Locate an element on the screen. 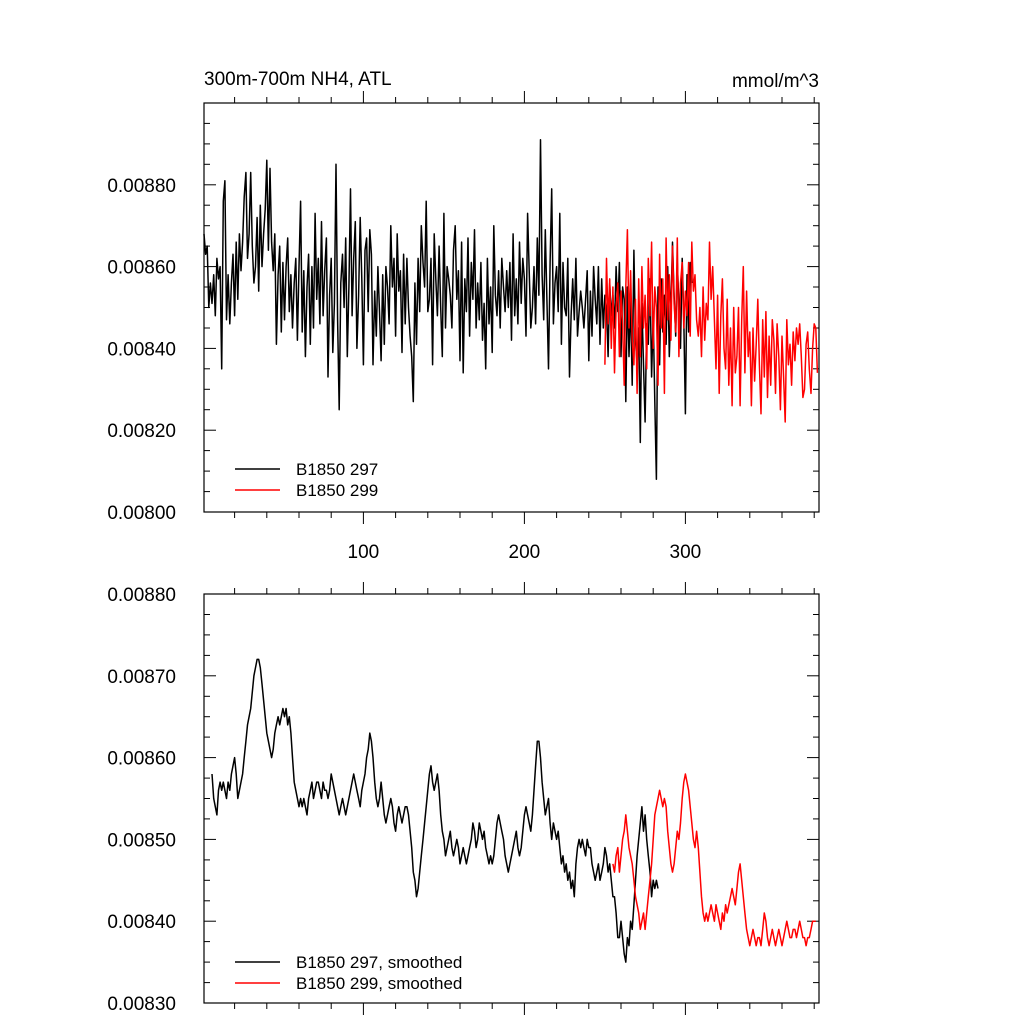 This screenshot has width=1024, height=1024. legend-label-299: B1850 299 is located at coordinates (337, 490).